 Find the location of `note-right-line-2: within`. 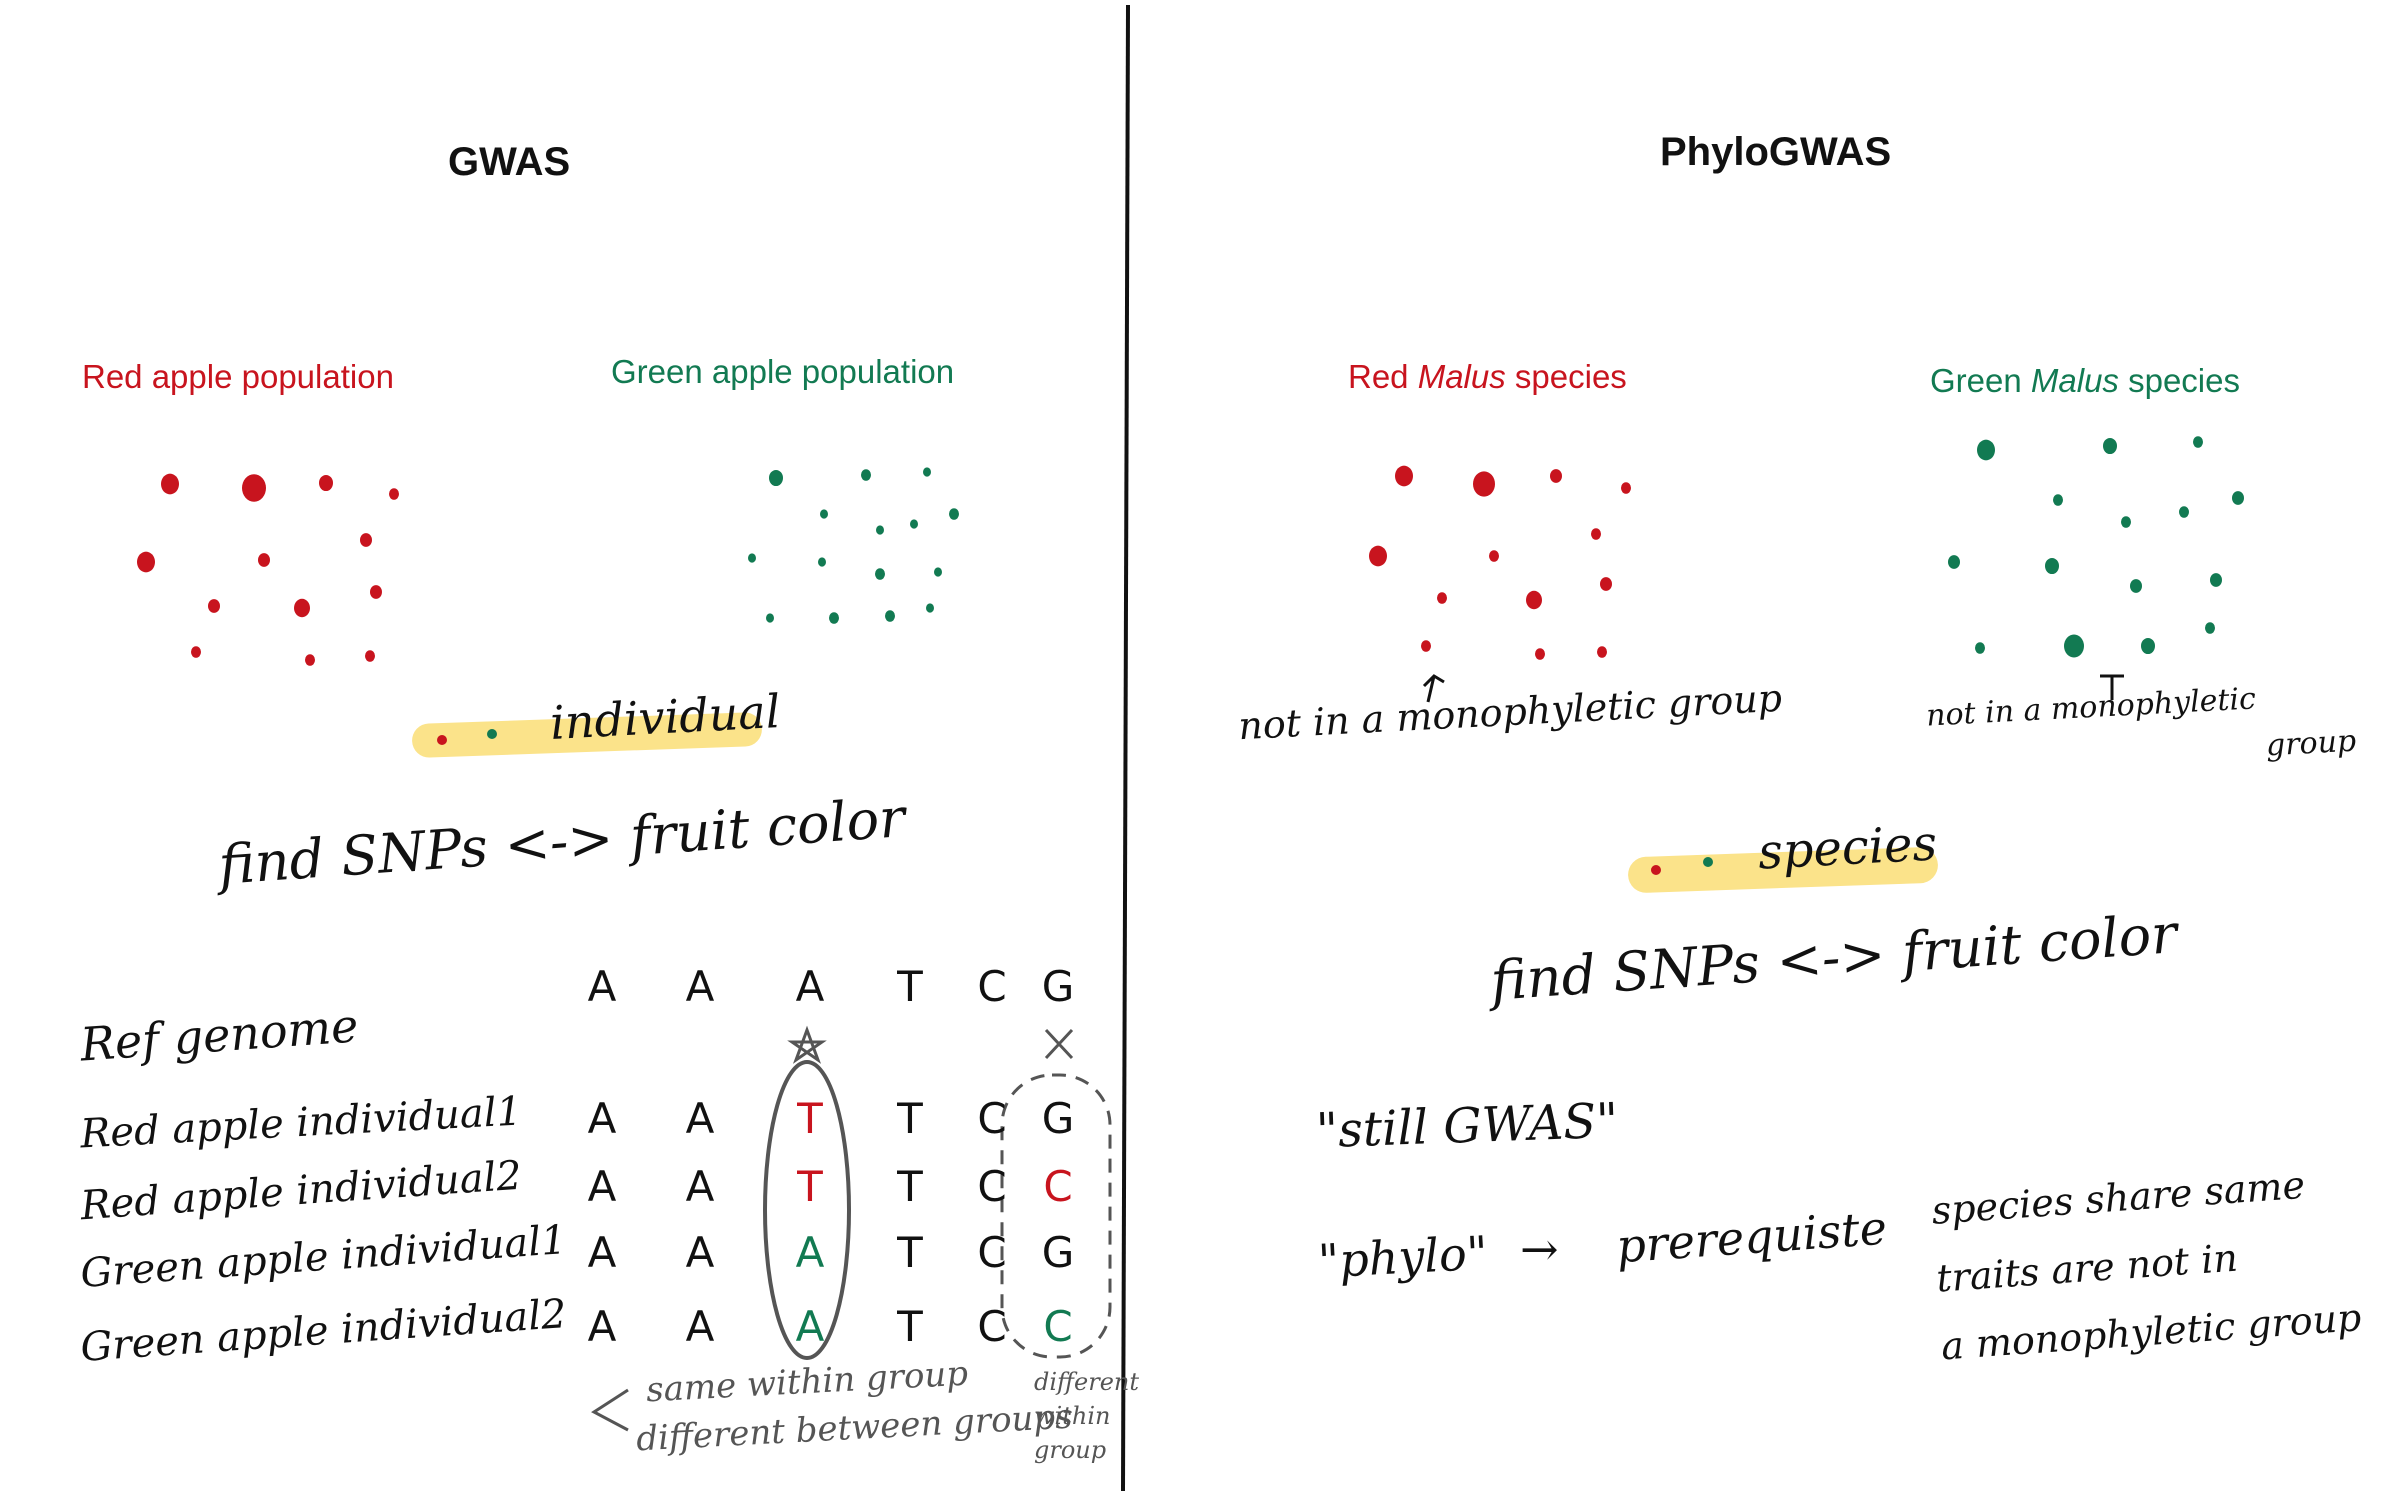

note-right-line-2: within is located at coordinates (1072, 1416).